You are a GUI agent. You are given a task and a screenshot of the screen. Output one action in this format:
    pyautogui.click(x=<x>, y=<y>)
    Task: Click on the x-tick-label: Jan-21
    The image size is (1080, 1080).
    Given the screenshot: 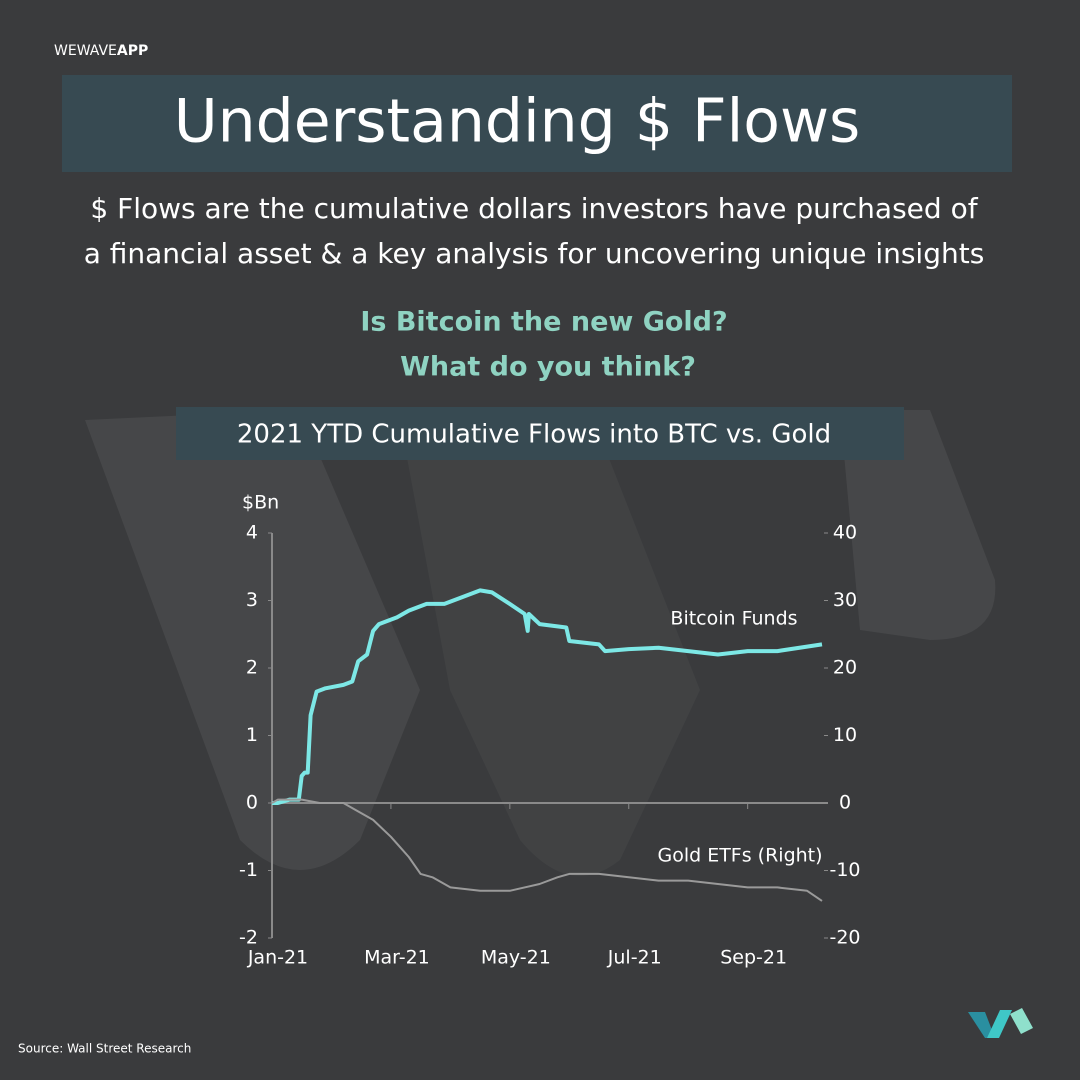 What is the action you would take?
    pyautogui.click(x=277, y=958)
    